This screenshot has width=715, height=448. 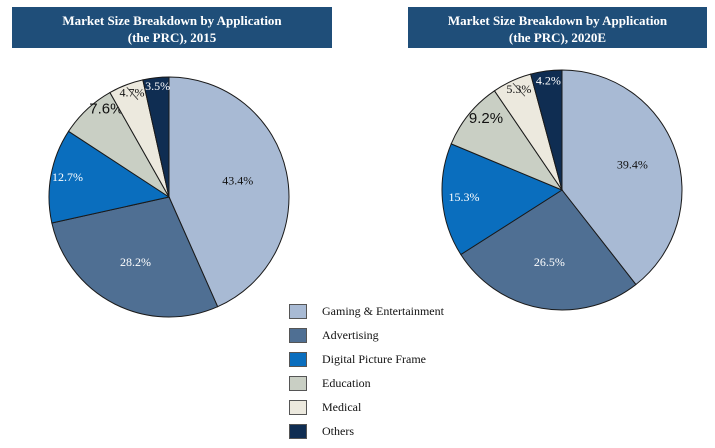 What do you see at coordinates (106, 109) in the screenshot?
I see `pie-data-label: 7.6%` at bounding box center [106, 109].